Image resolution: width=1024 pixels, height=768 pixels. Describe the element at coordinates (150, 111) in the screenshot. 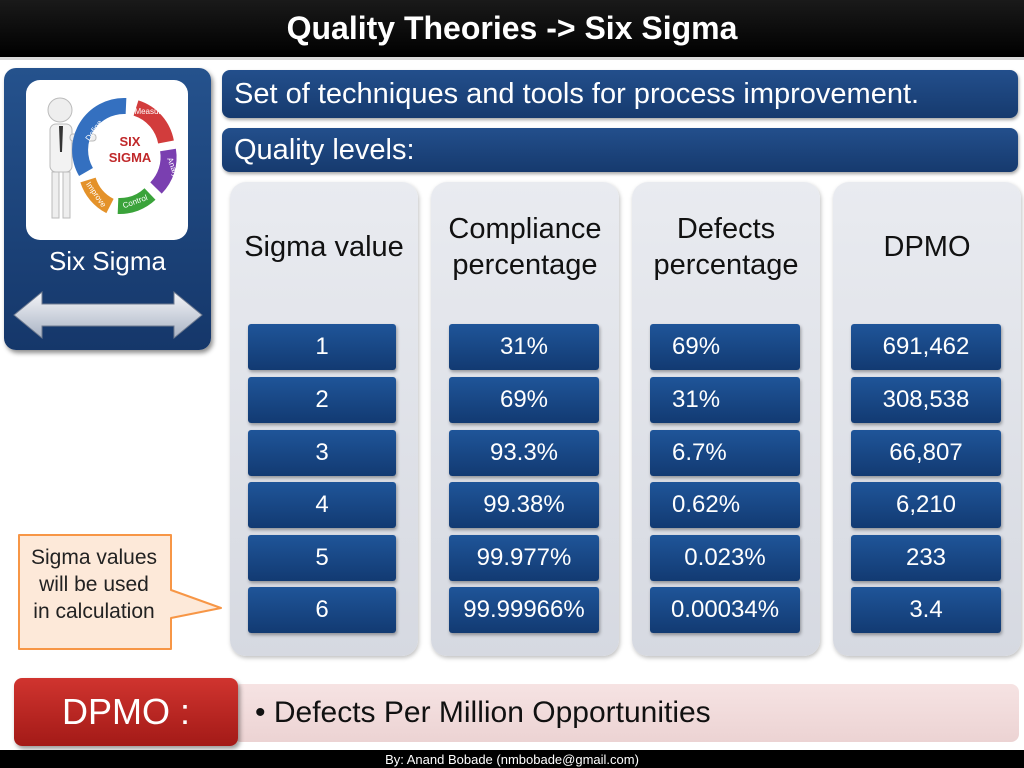

I see `svg-text: Measure` at that location.